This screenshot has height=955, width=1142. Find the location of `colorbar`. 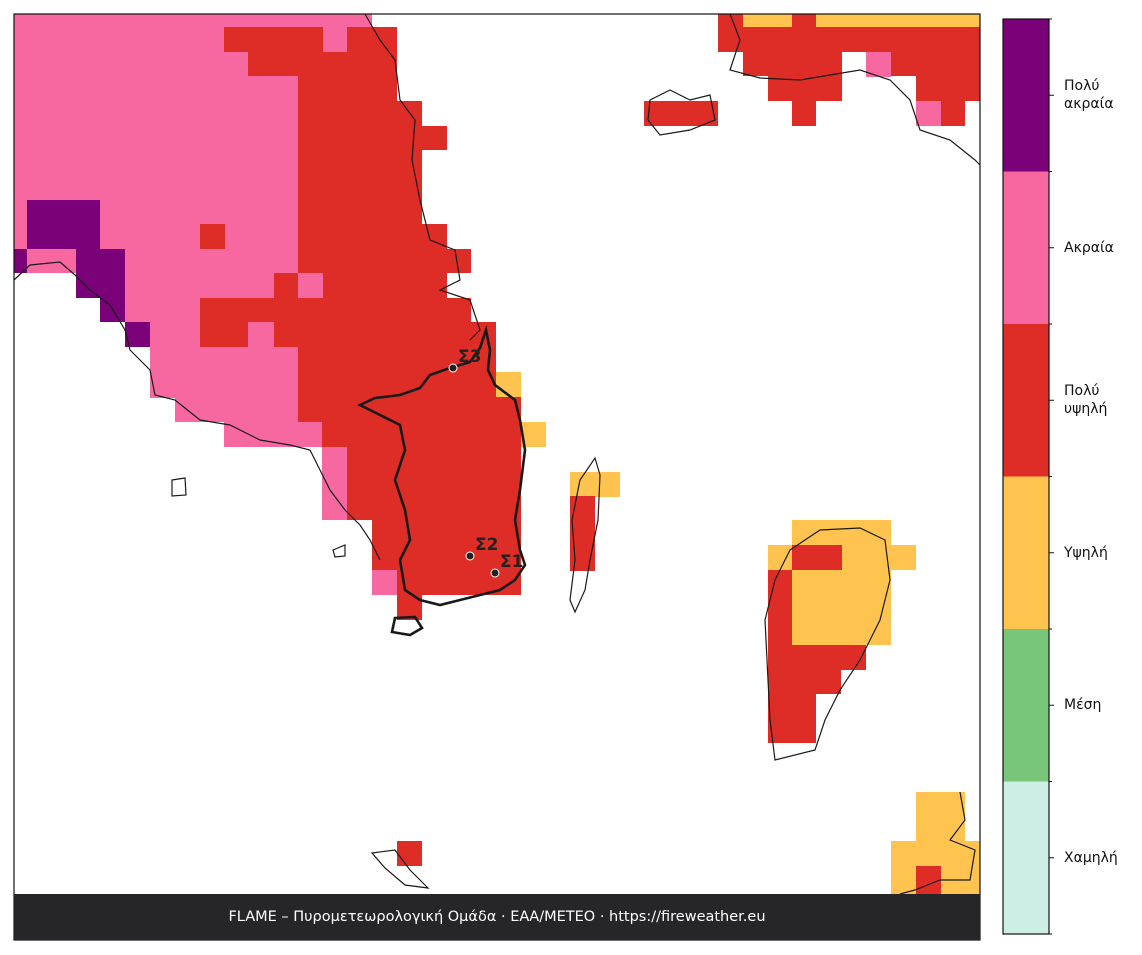

colorbar is located at coordinates (1028, 476).